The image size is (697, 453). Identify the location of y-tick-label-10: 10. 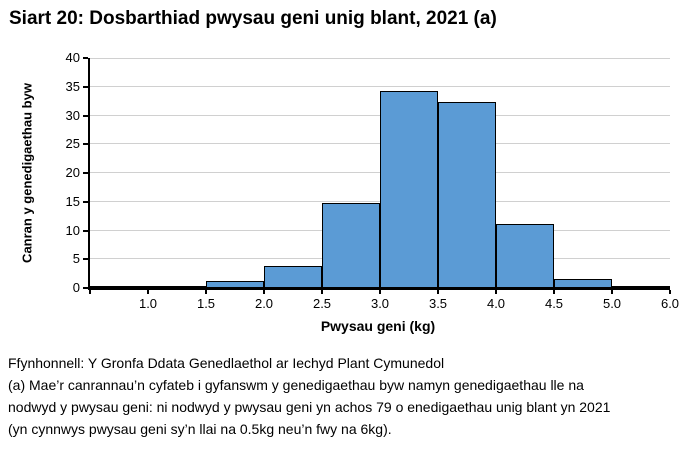
(72, 230).